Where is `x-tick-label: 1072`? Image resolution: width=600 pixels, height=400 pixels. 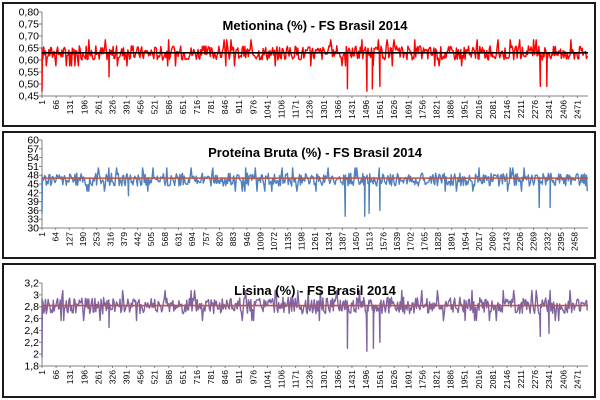
x-tick-label: 1072 is located at coordinates (274, 241).